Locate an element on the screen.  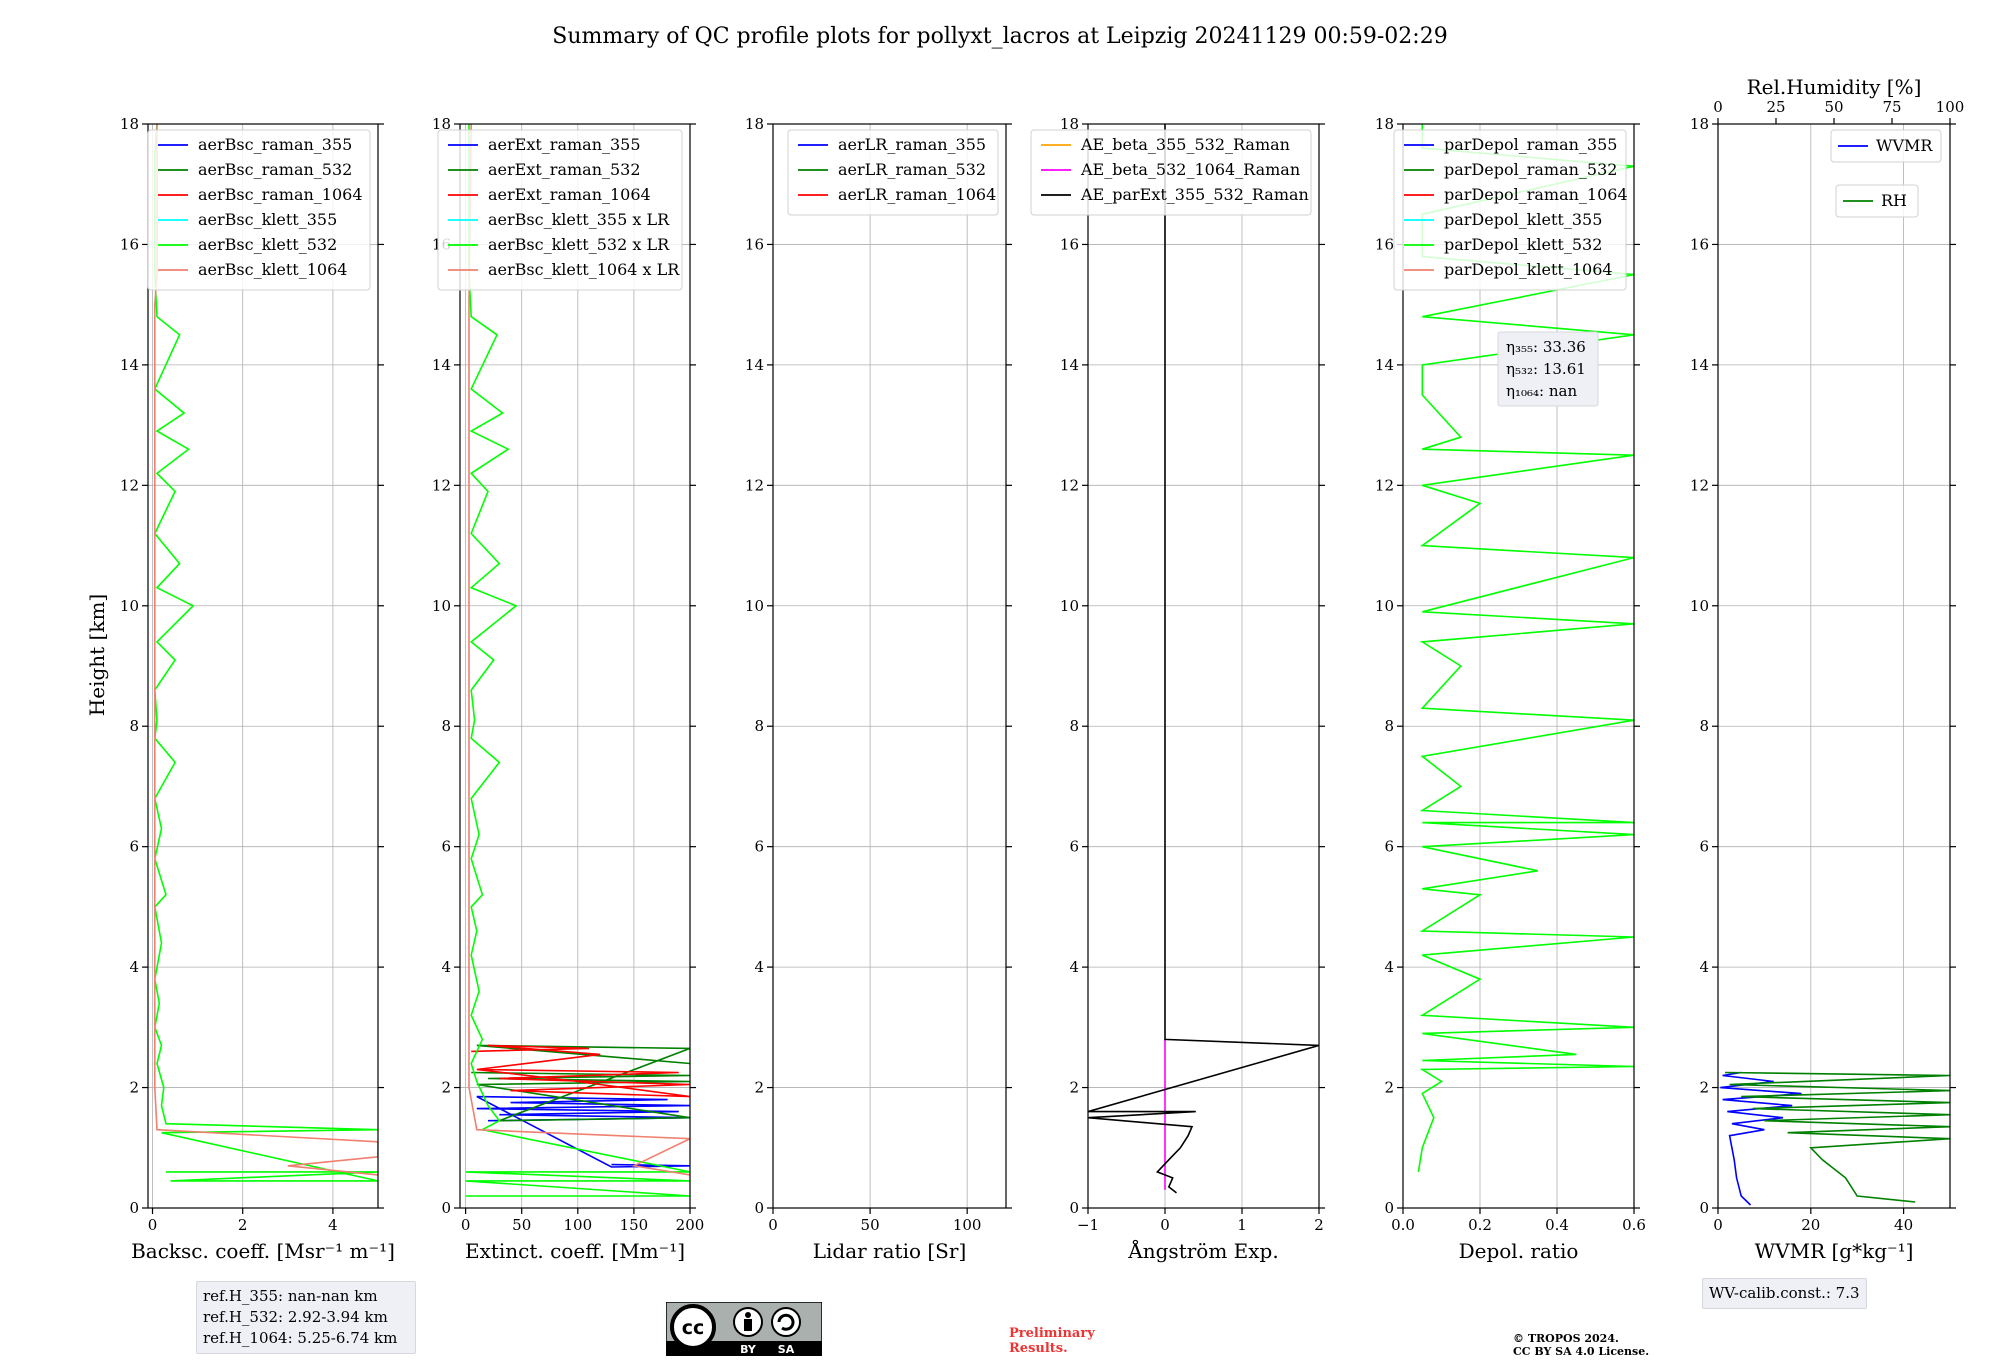
legend-label: parDepol_raman_1064 is located at coordinates (1536, 194).